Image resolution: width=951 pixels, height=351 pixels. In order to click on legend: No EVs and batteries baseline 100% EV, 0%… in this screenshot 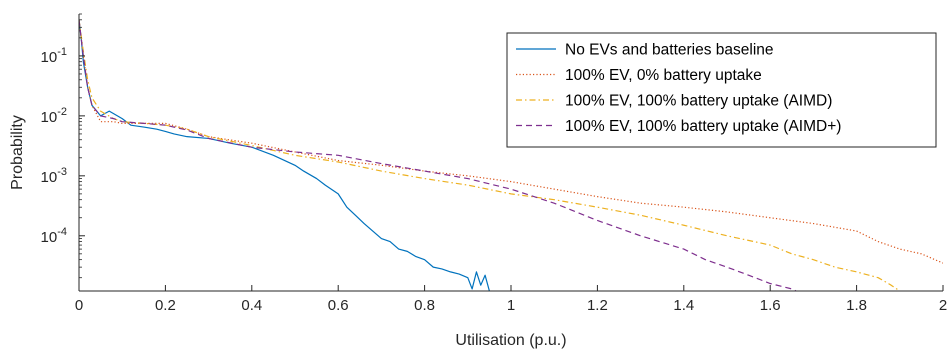, I will do `click(721, 90)`.